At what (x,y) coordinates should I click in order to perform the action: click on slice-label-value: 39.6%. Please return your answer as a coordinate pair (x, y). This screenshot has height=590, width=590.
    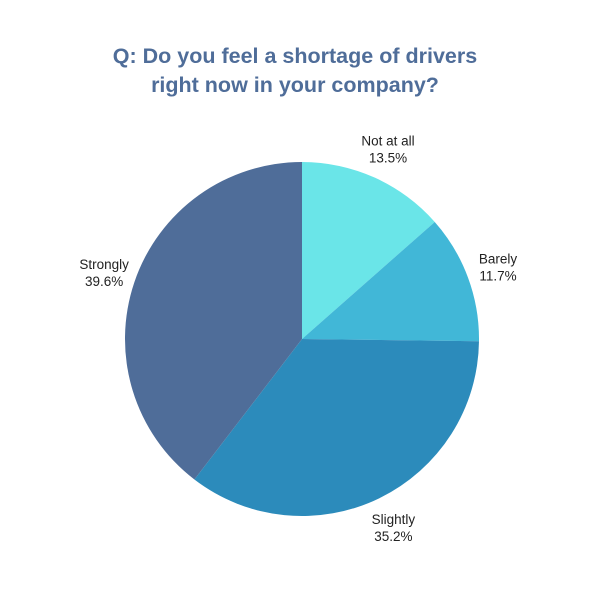
    Looking at the image, I should click on (104, 281).